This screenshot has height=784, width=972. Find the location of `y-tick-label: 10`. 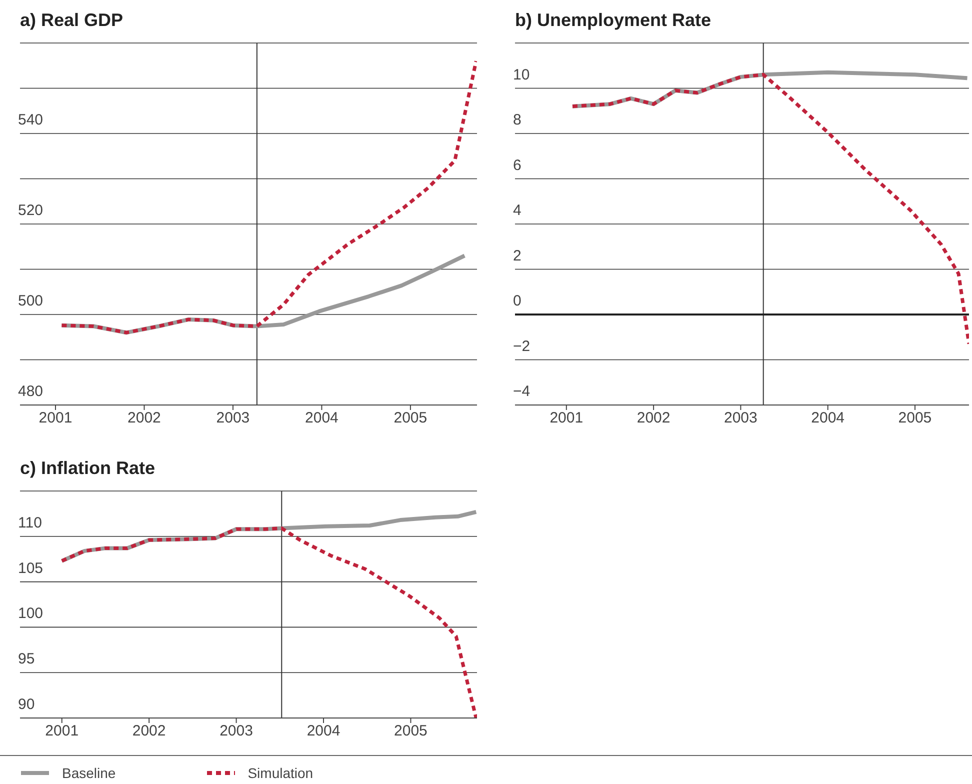

y-tick-label: 10 is located at coordinates (521, 75).